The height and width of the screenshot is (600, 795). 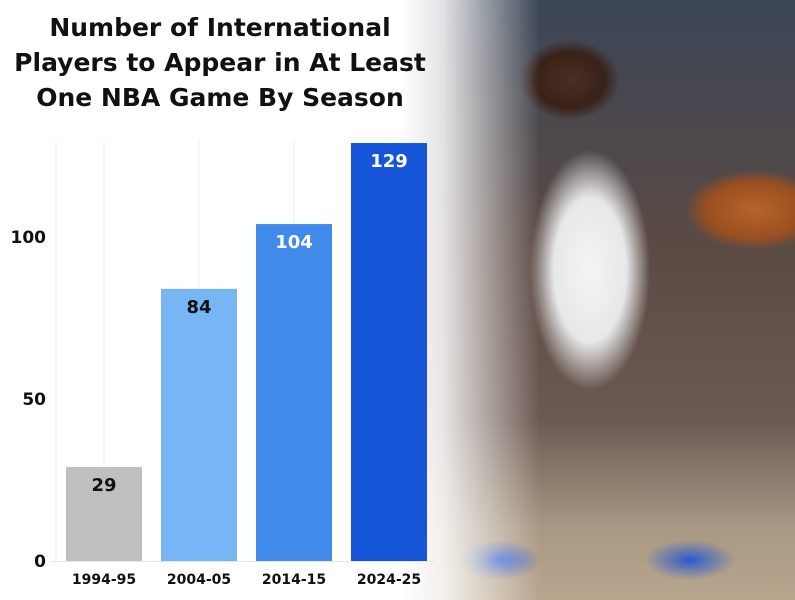 I want to click on x-tick-label: 2004-05, so click(x=199, y=580).